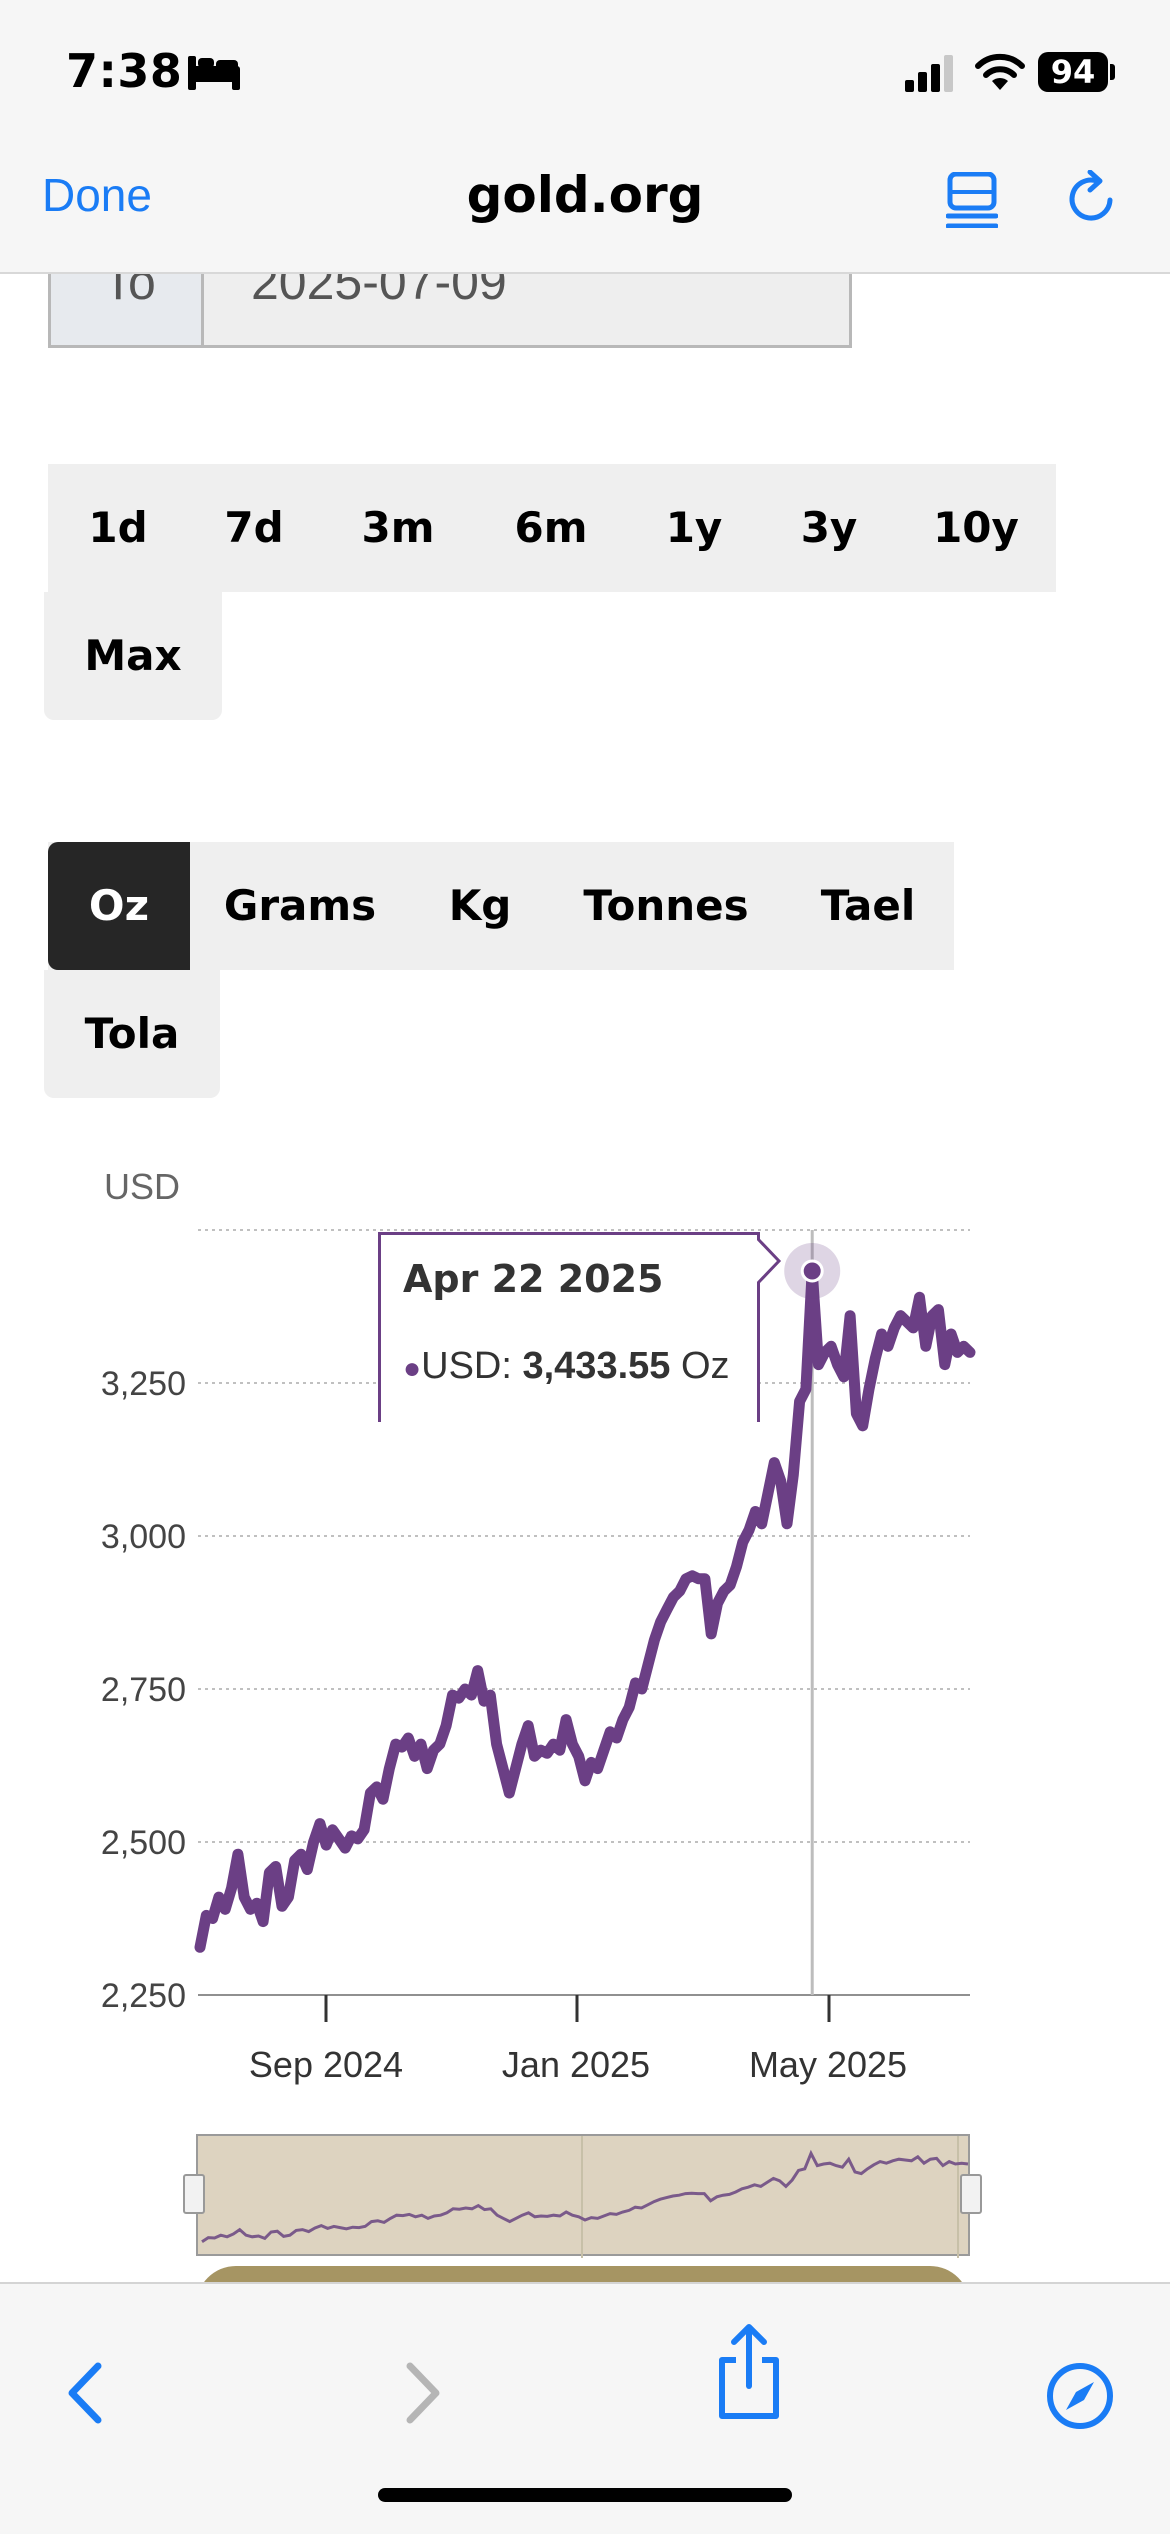 The height and width of the screenshot is (2534, 1170). Describe the element at coordinates (1000, 71) in the screenshot. I see `wifi-icon` at that location.